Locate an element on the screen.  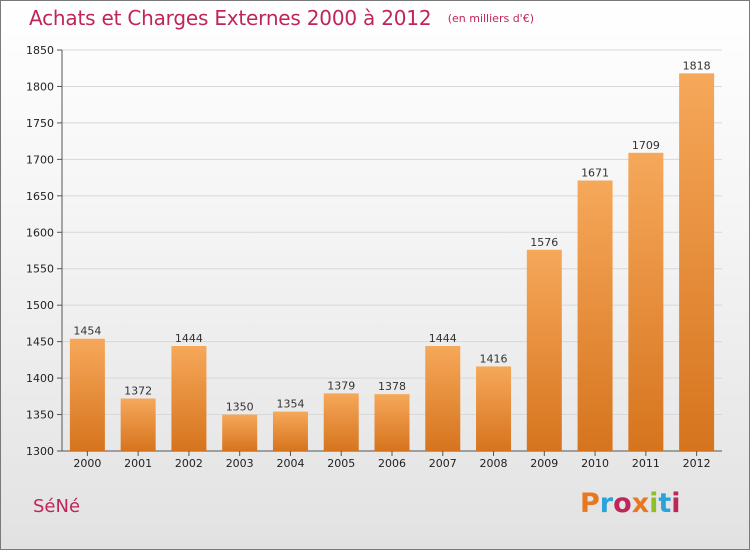
x-tick-label: 2007 is located at coordinates (443, 463).